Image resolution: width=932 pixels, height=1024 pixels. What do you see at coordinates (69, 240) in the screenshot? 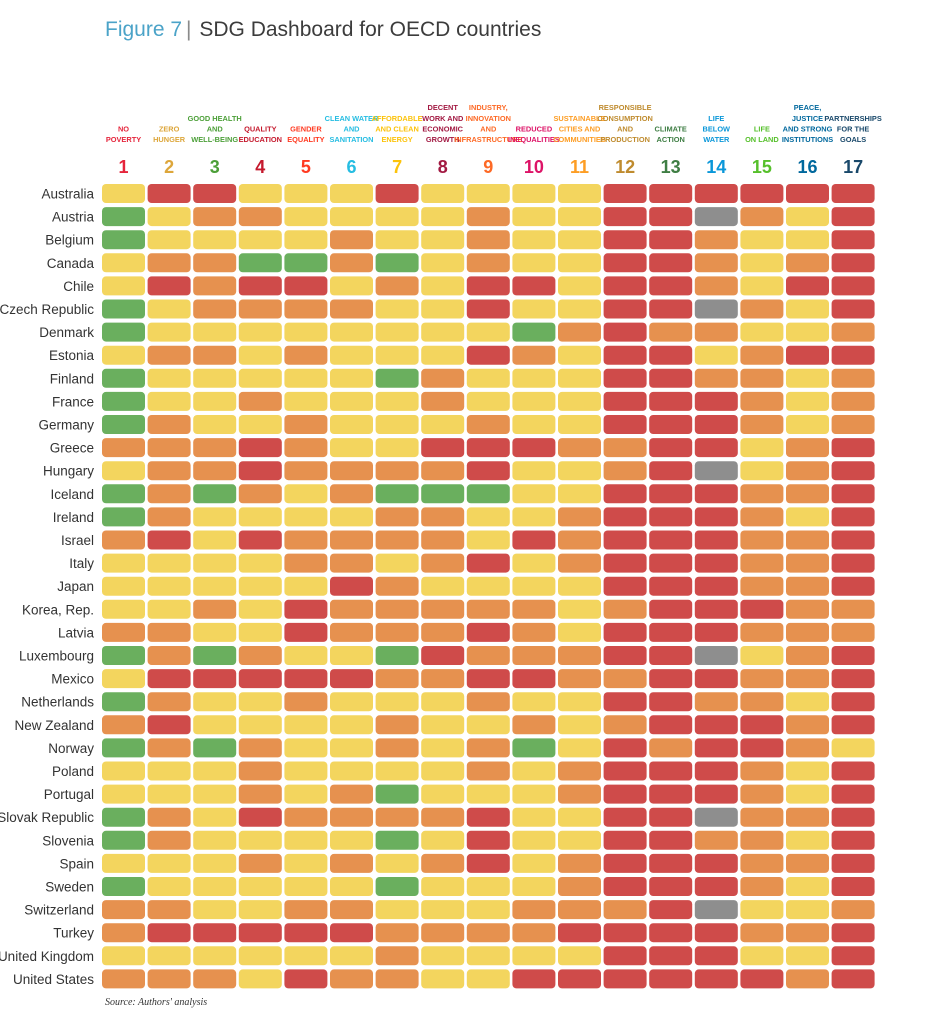
I see `country-label: Belgium` at bounding box center [69, 240].